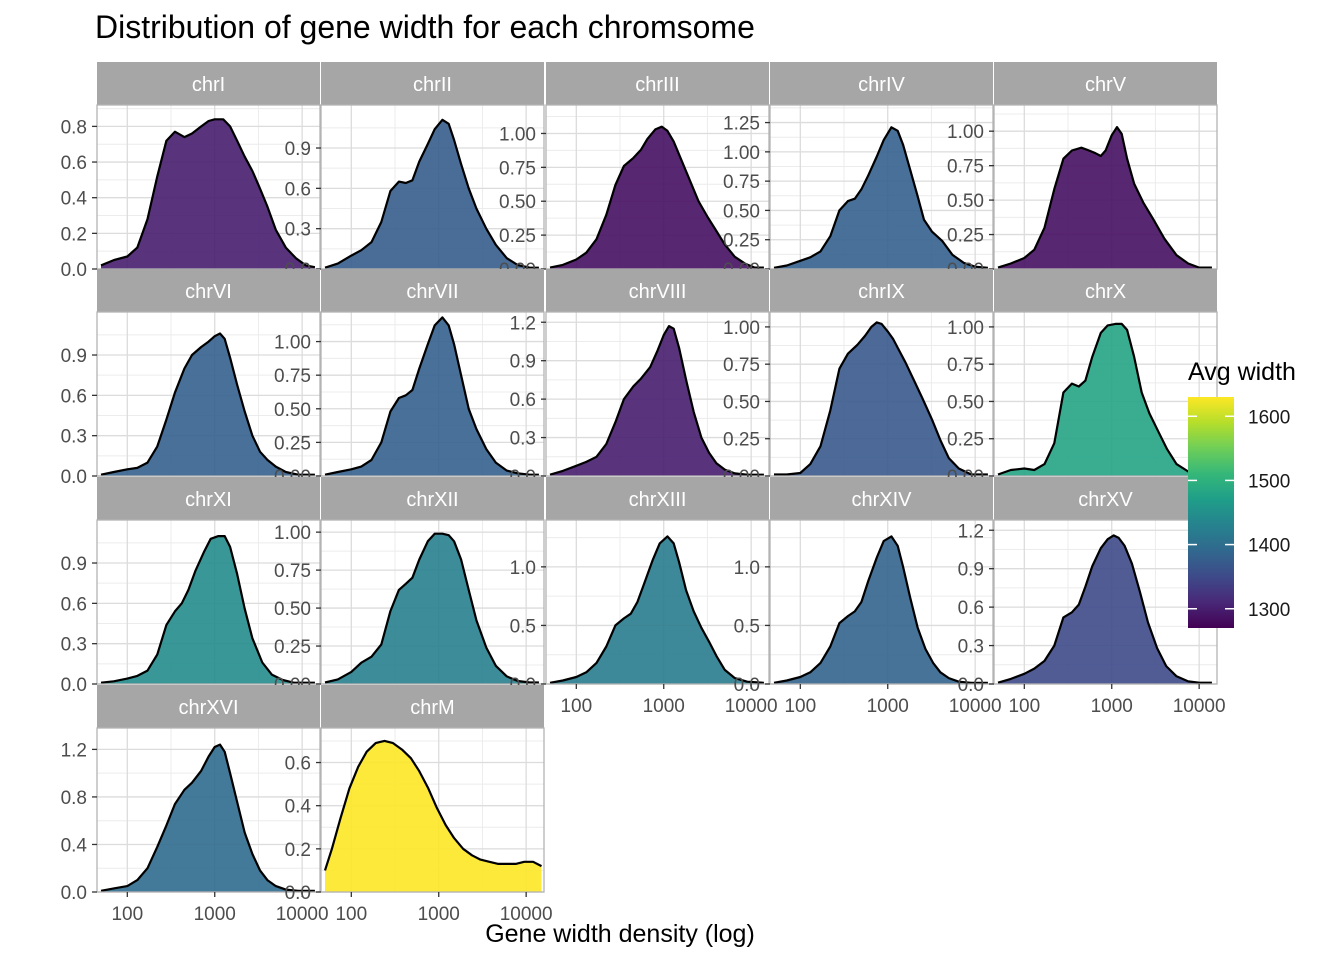 The height and width of the screenshot is (960, 1344). I want to click on density-area-chrv, so click(1105, 198).